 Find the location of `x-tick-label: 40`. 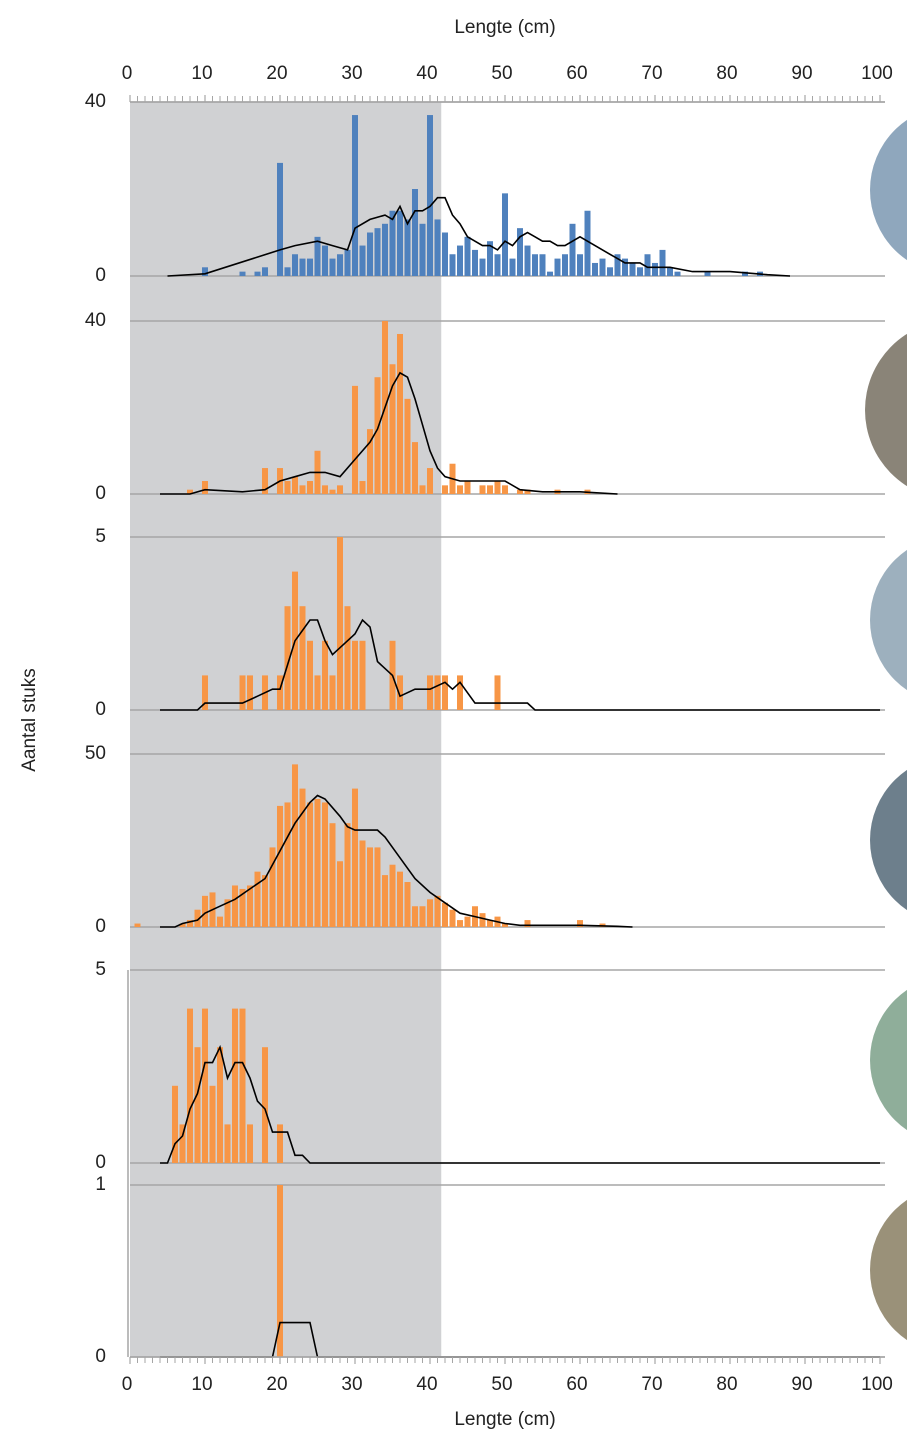

x-tick-label: 40 is located at coordinates (426, 1384).